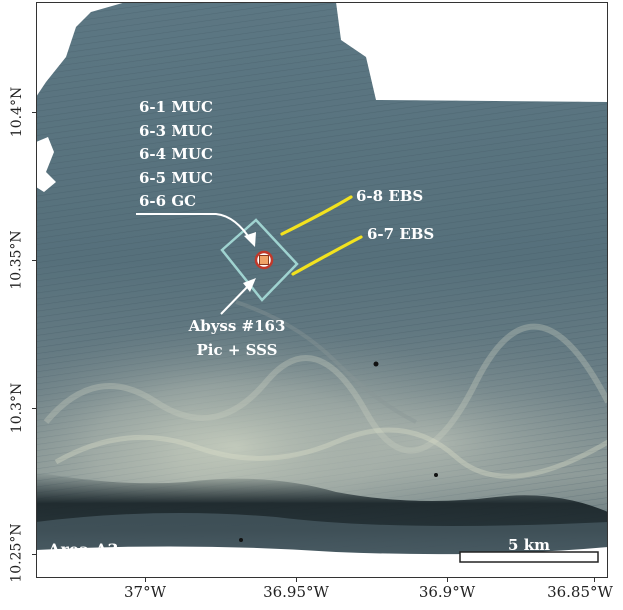 Image resolution: width=623 pixels, height=610 pixels. Describe the element at coordinates (529, 557) in the screenshot. I see `scale-bar` at that location.